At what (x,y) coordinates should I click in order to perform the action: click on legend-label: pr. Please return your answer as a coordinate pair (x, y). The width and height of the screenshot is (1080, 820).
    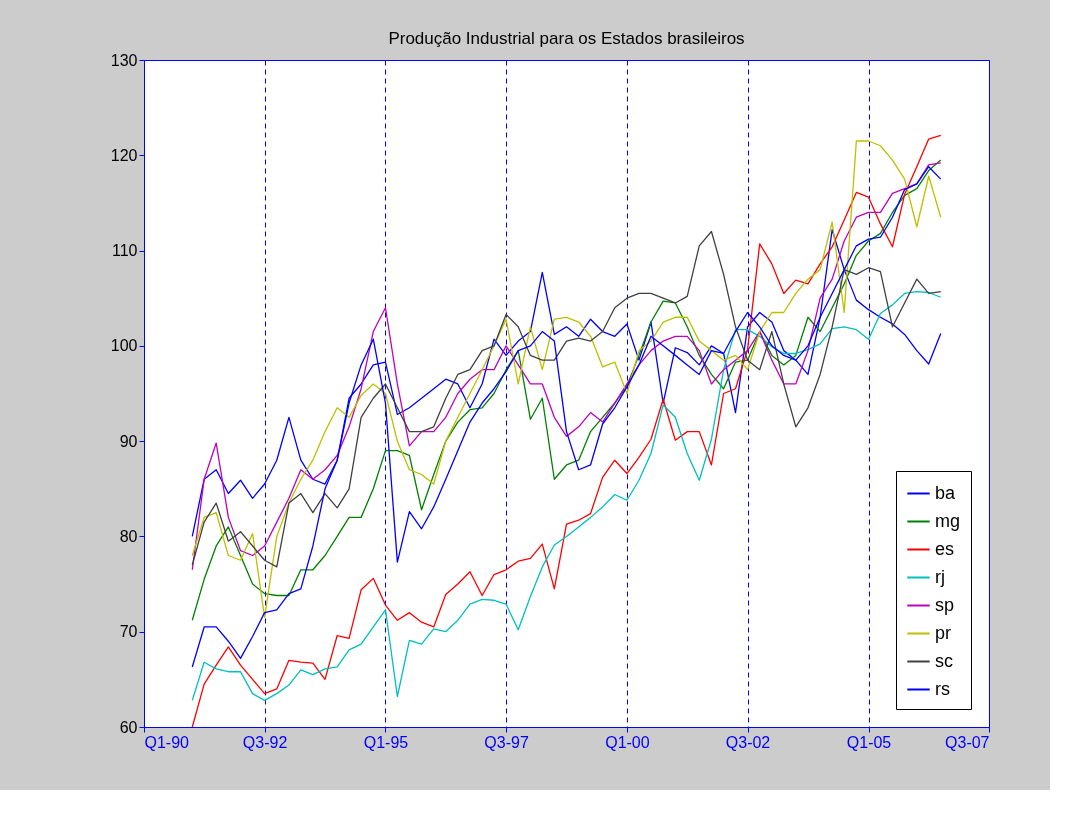
    Looking at the image, I should click on (943, 632).